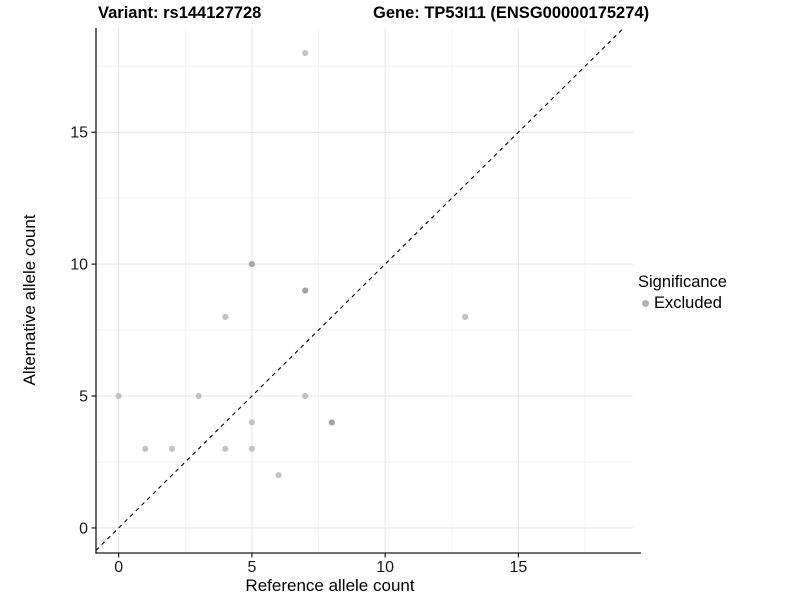 The width and height of the screenshot is (800, 600). What do you see at coordinates (83, 528) in the screenshot?
I see `y-tick-label: 0` at bounding box center [83, 528].